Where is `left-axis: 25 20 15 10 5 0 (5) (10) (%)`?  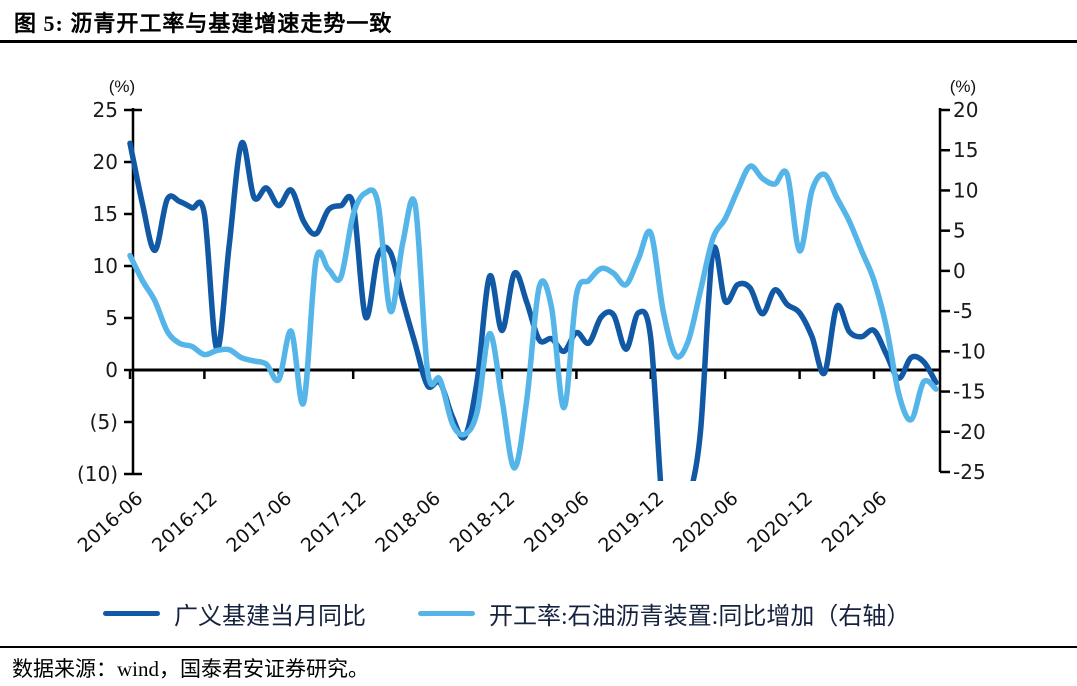
left-axis: 25 20 15 10 5 0 (5) (10) (%) is located at coordinates (109, 281).